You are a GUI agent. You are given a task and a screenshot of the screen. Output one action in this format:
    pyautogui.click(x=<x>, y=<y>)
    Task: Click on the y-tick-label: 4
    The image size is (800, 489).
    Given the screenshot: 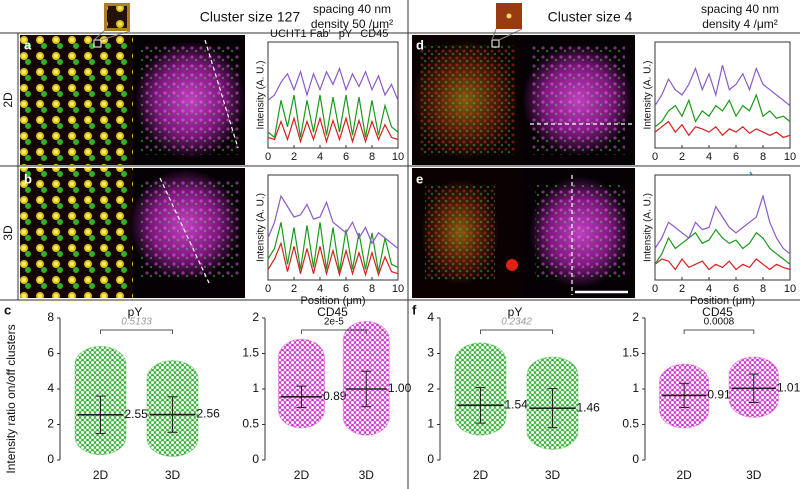 What is the action you would take?
    pyautogui.click(x=50, y=388)
    